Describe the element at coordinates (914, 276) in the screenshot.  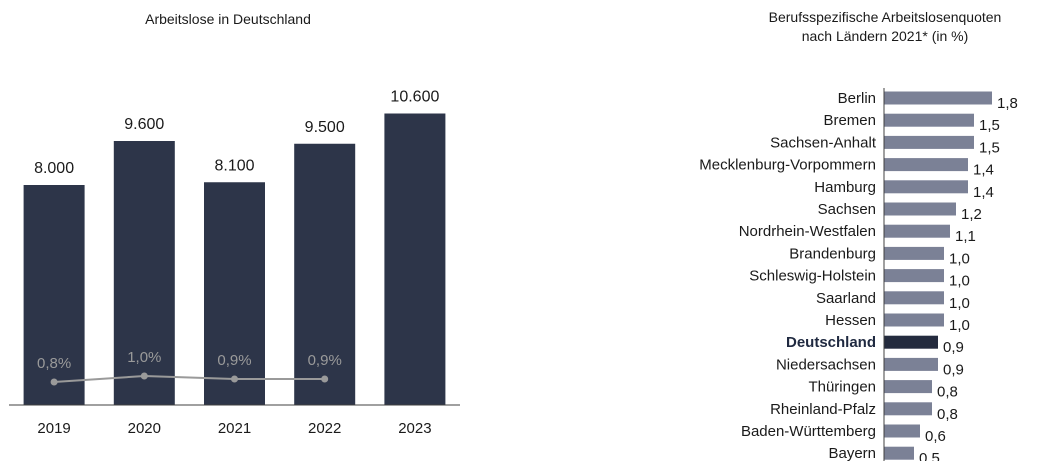
I see `hbar-Schleswig-Holstein` at that location.